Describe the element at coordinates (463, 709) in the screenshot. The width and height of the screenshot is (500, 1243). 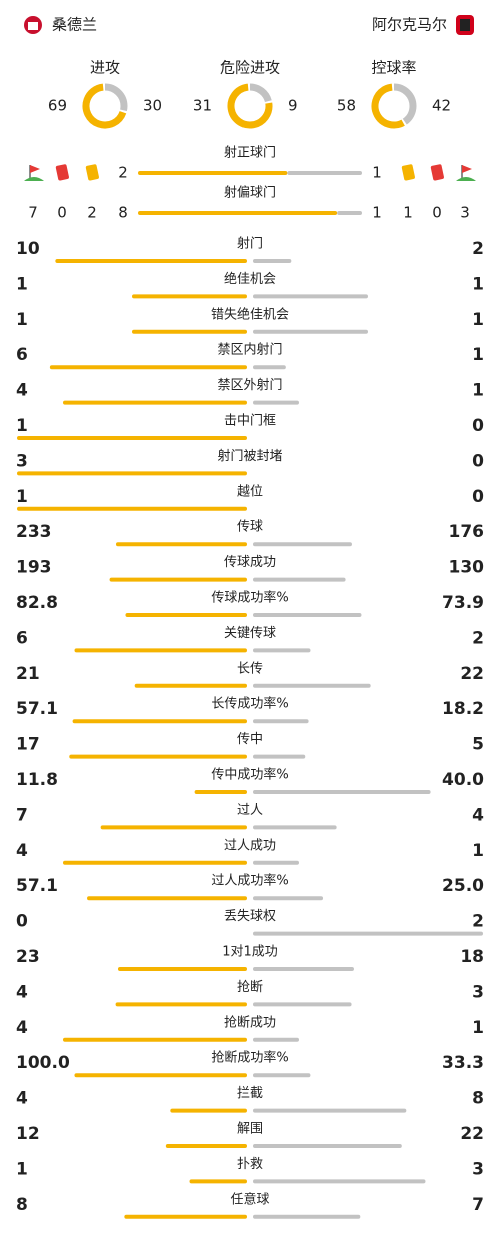
I see `stat-away-value: 18.2` at that location.